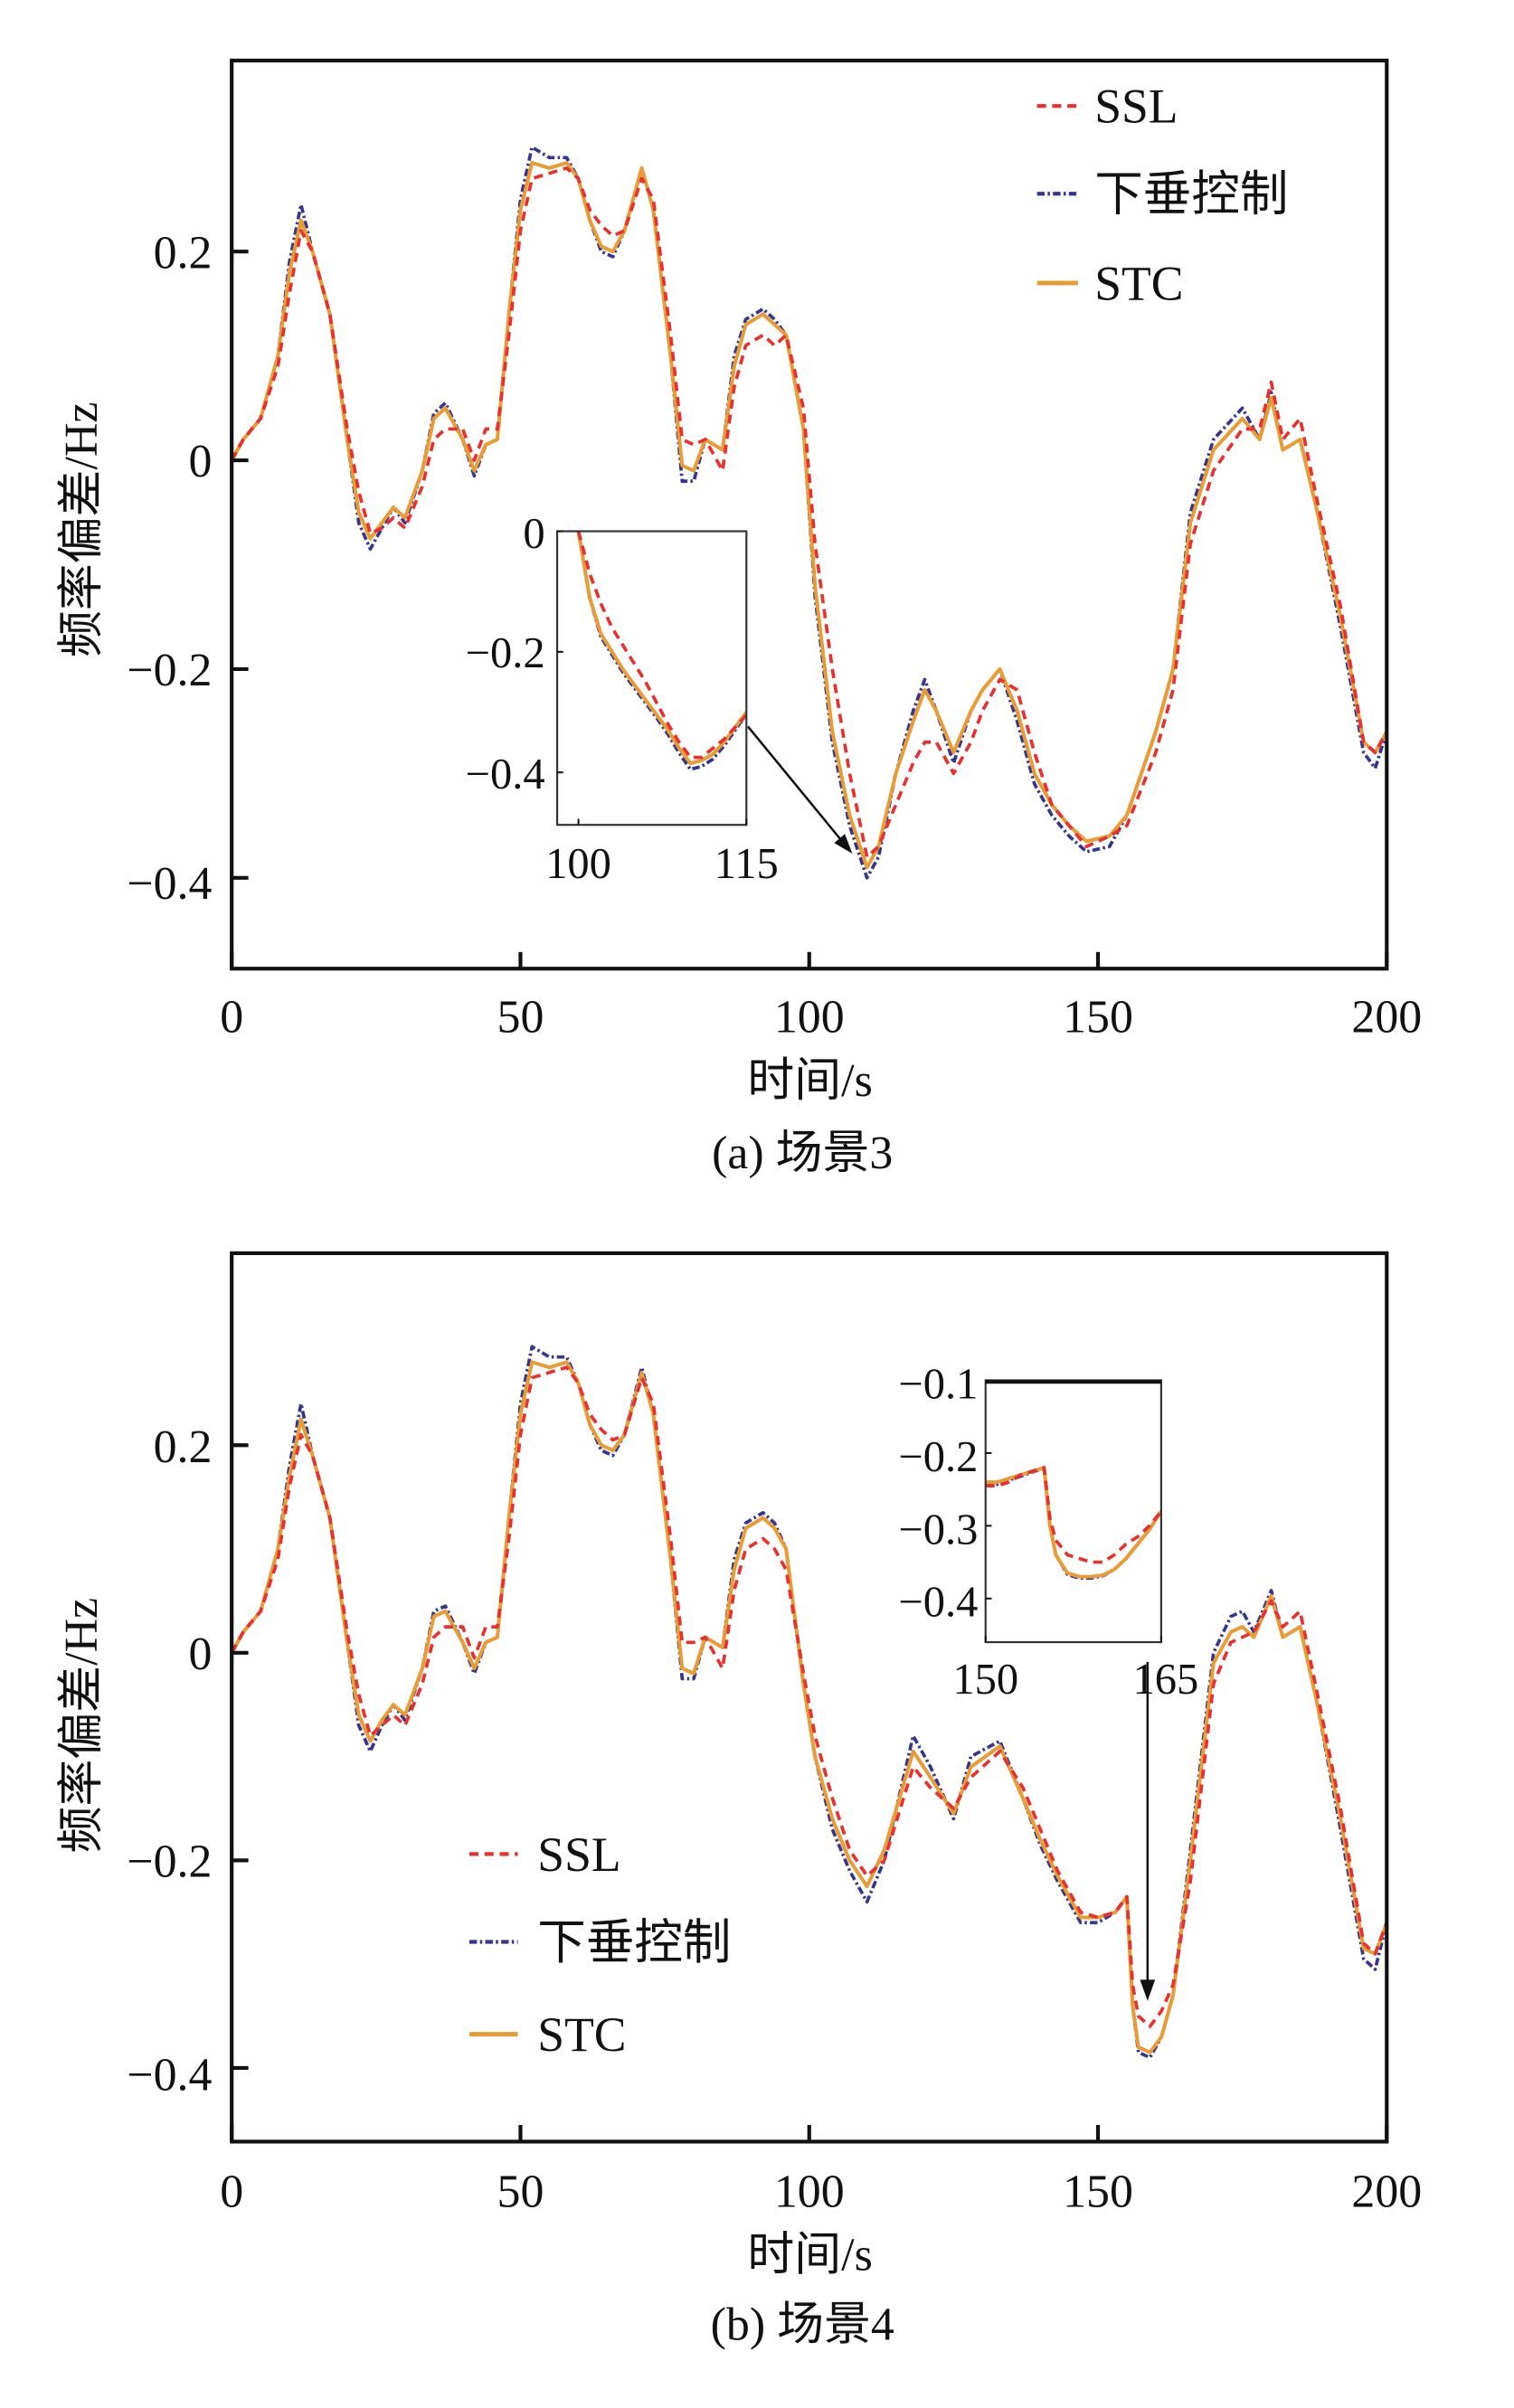 This screenshot has height=2408, width=1514. I want to click on inset: −0.1 −0.2 −0.3 −0.4 150 165, so click(1048, 1532).